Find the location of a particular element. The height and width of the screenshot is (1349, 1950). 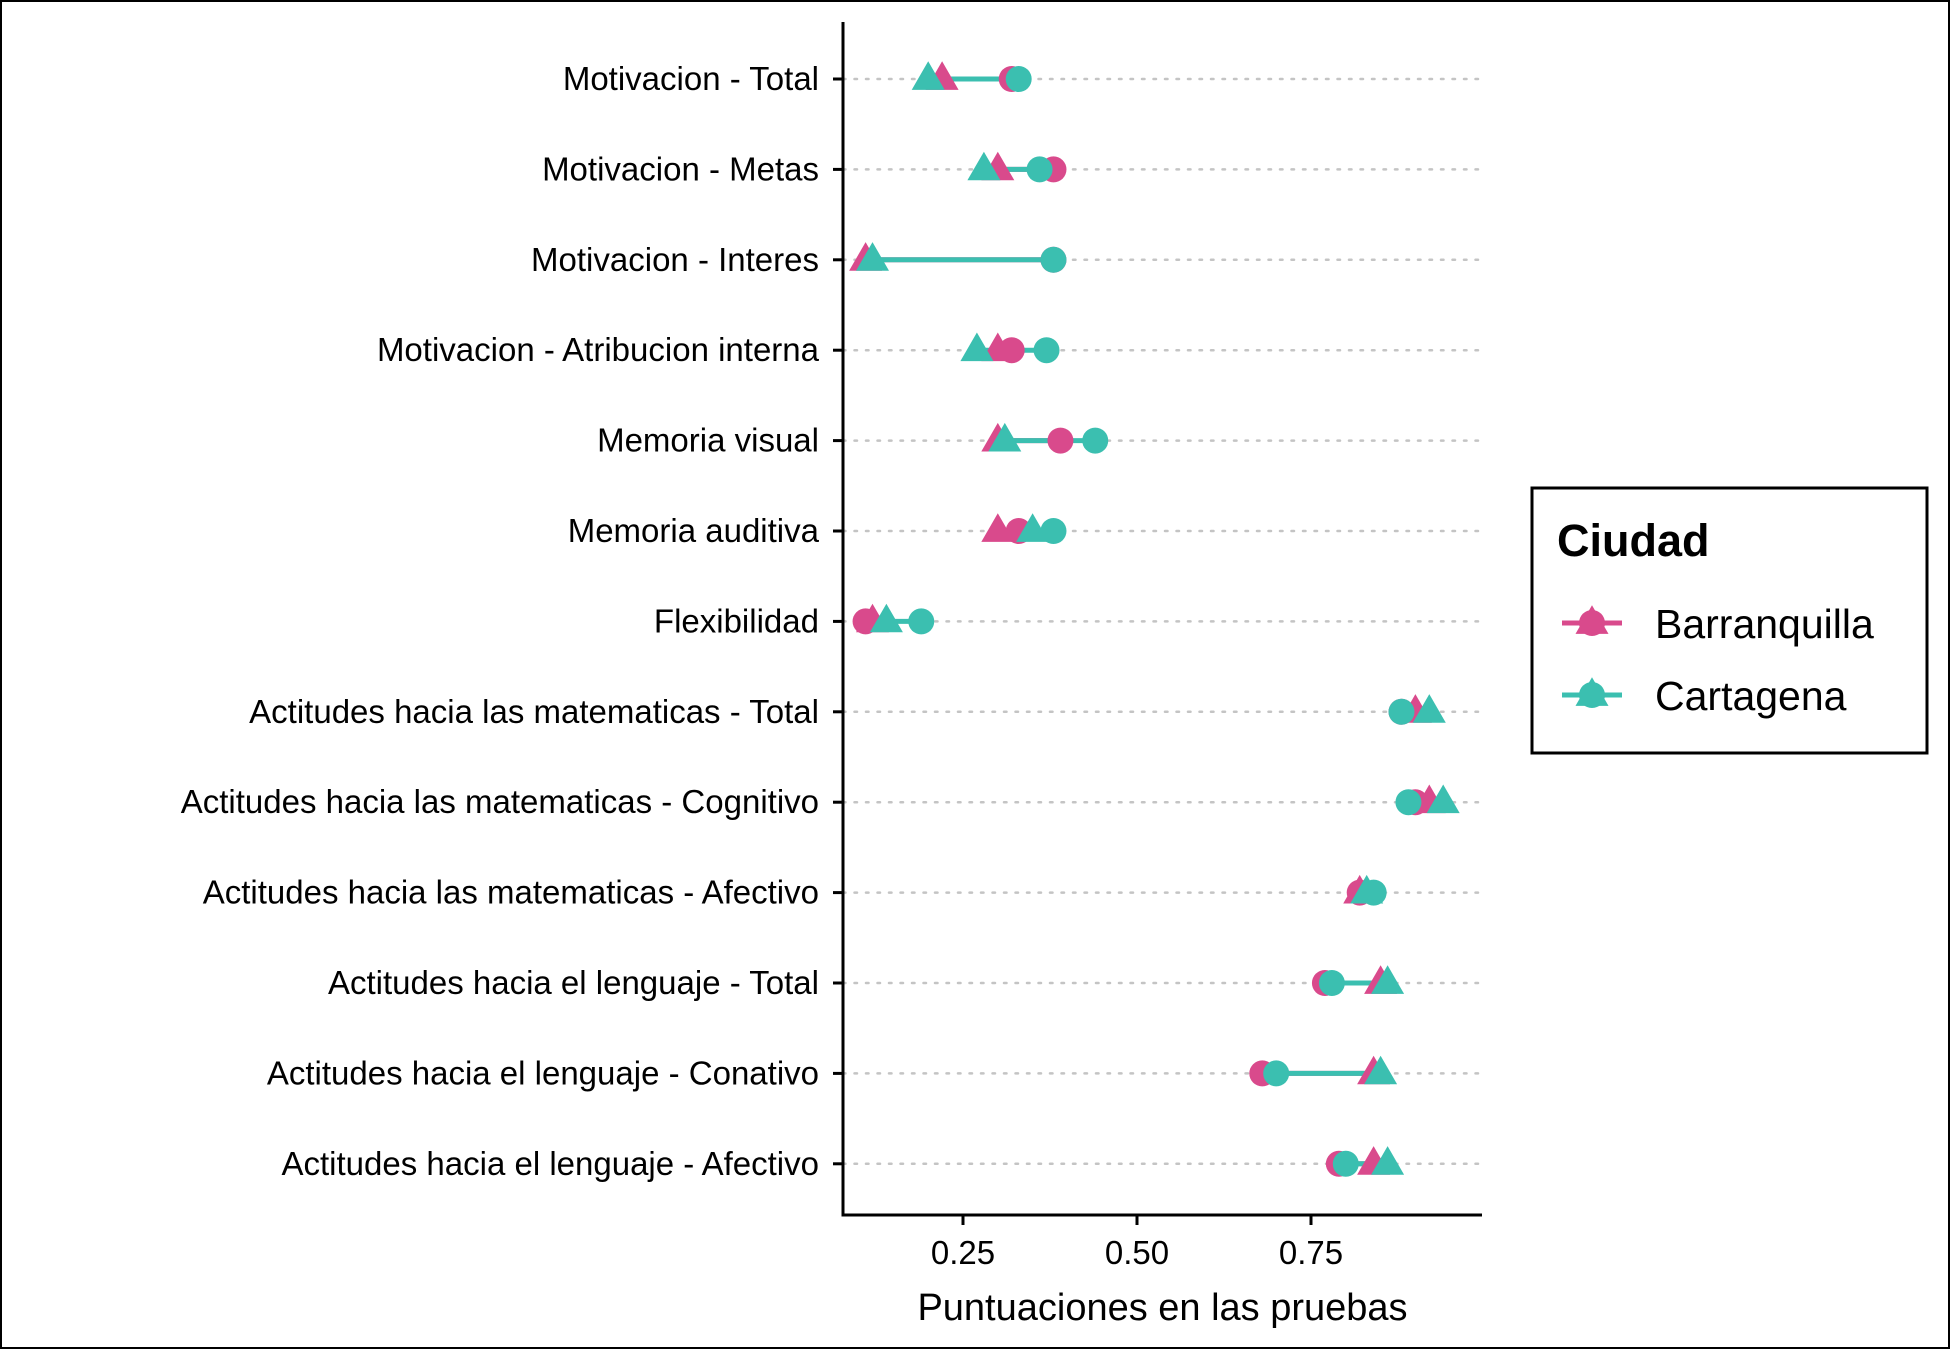

legend-key-triangle-cartagena is located at coordinates (1592, 691).